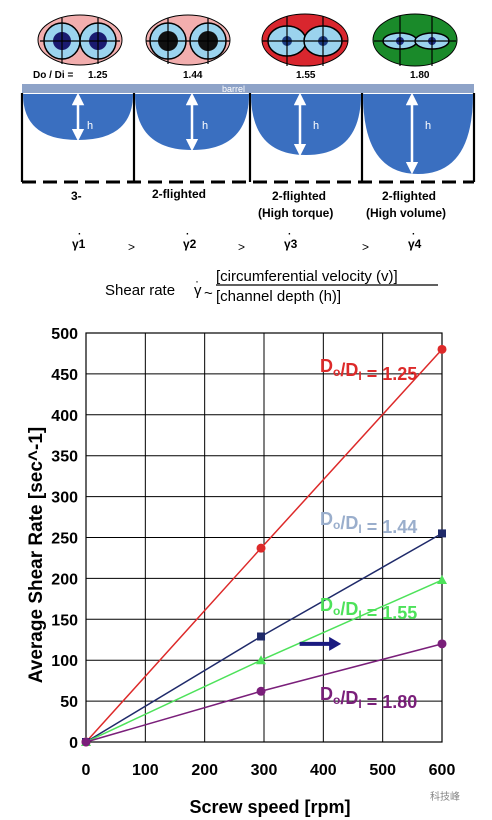  Describe the element at coordinates (306, 75) in the screenshot. I see `ratio-label-3: 1.55` at that location.